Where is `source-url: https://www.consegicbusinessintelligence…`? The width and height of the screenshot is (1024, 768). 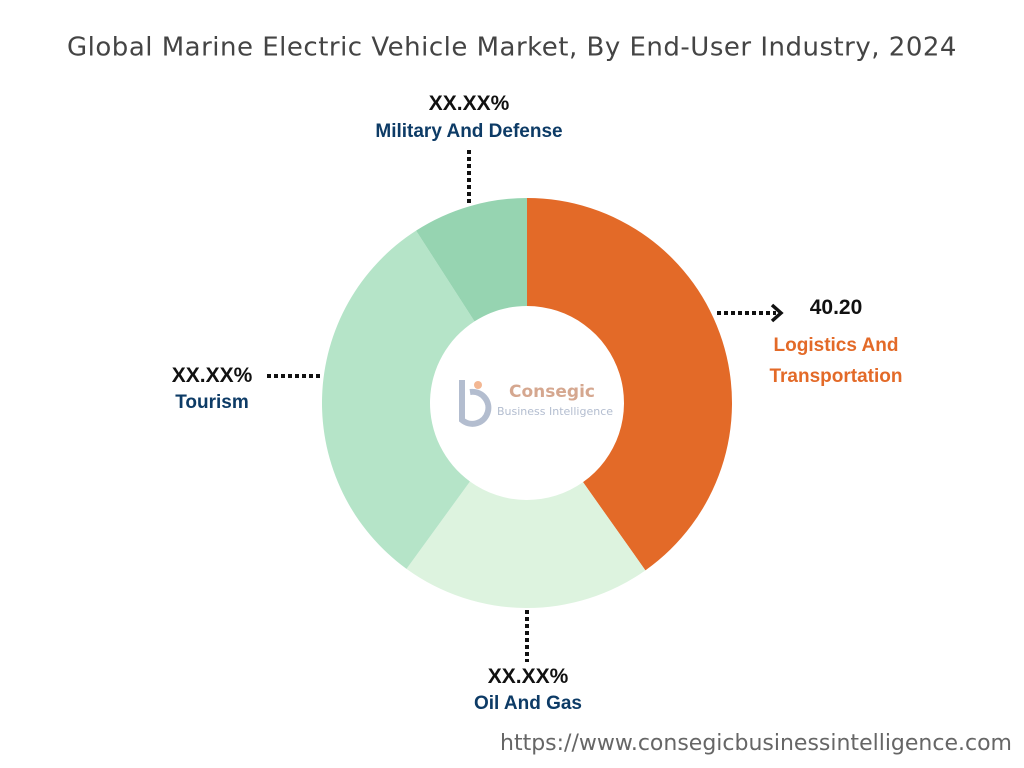
source-url: https://www.consegicbusinessintelligence… is located at coordinates (756, 743).